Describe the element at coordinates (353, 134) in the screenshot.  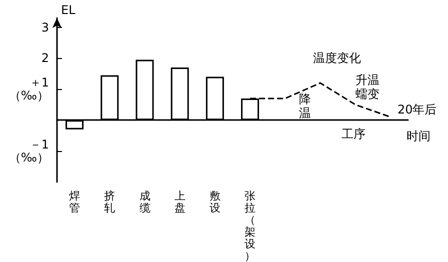
I see `annotation: 工序` at that location.